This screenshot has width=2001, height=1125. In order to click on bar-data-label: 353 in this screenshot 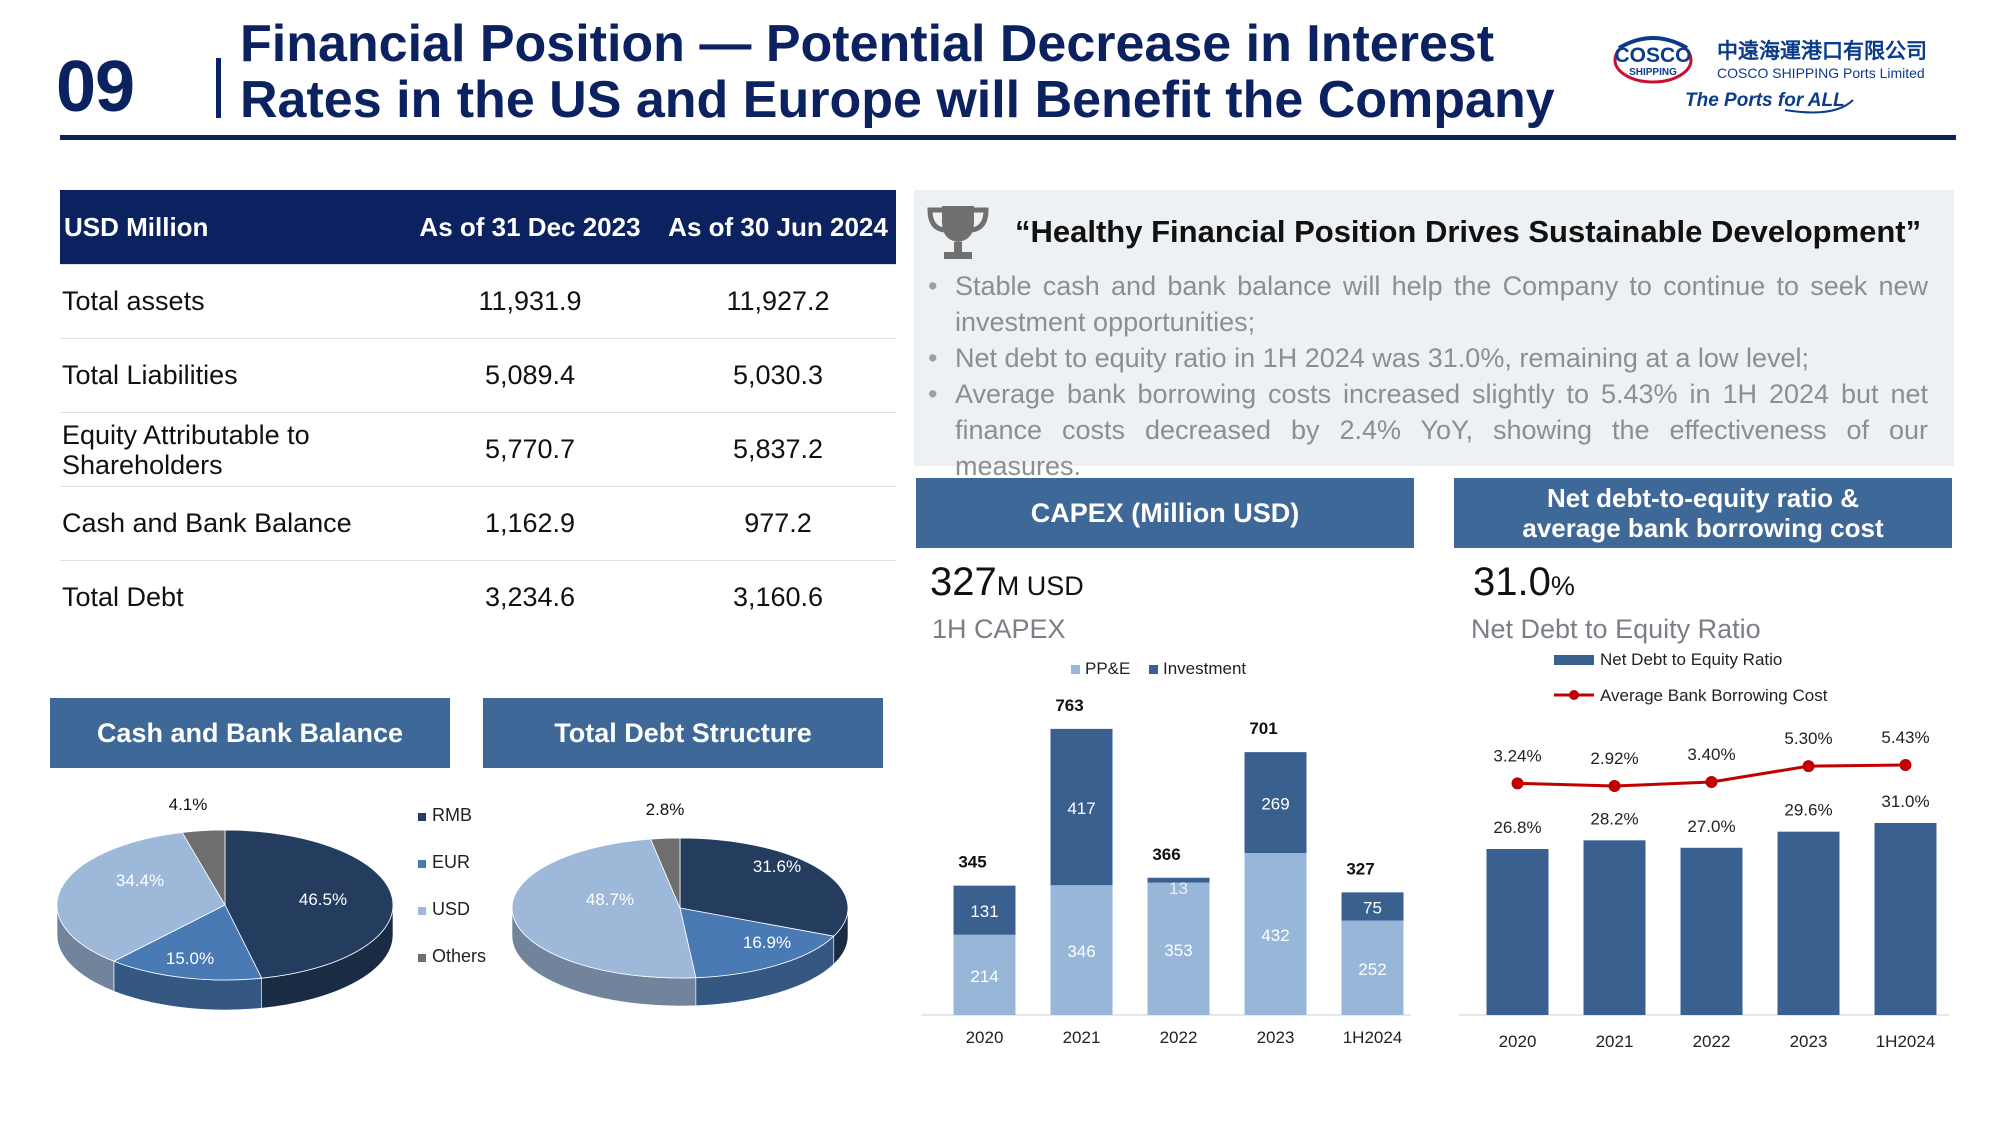, I will do `click(1178, 950)`.